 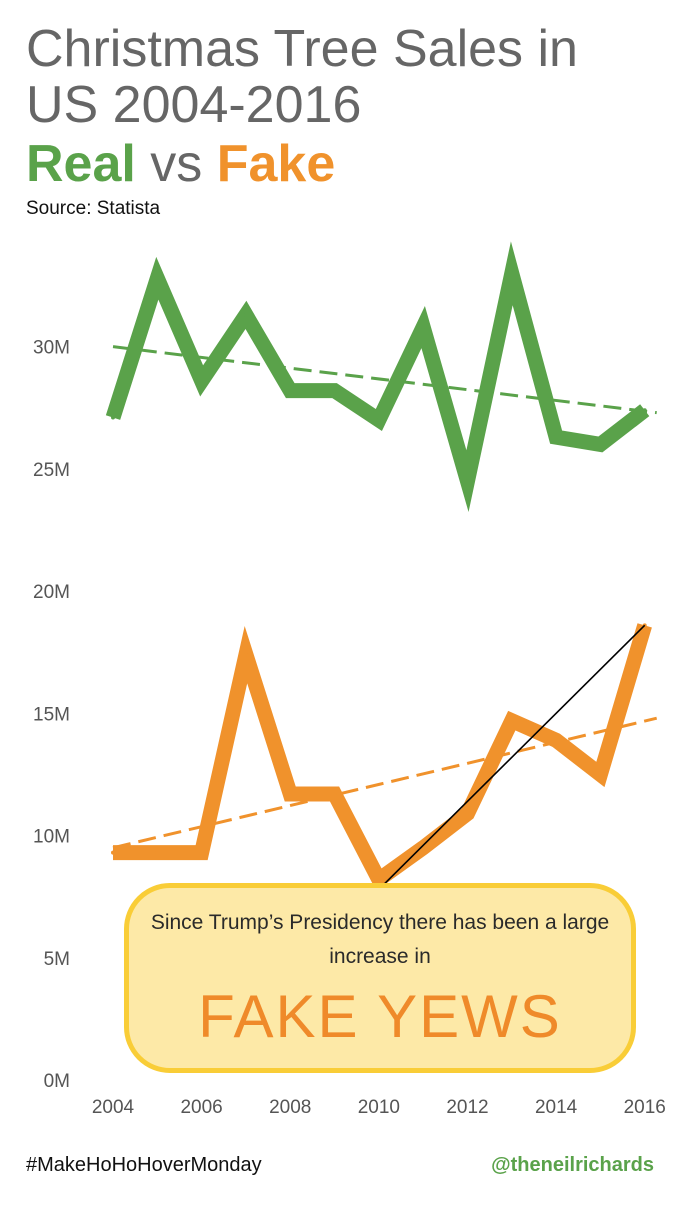 What do you see at coordinates (51, 592) in the screenshot?
I see `y-tick-label: 20M` at bounding box center [51, 592].